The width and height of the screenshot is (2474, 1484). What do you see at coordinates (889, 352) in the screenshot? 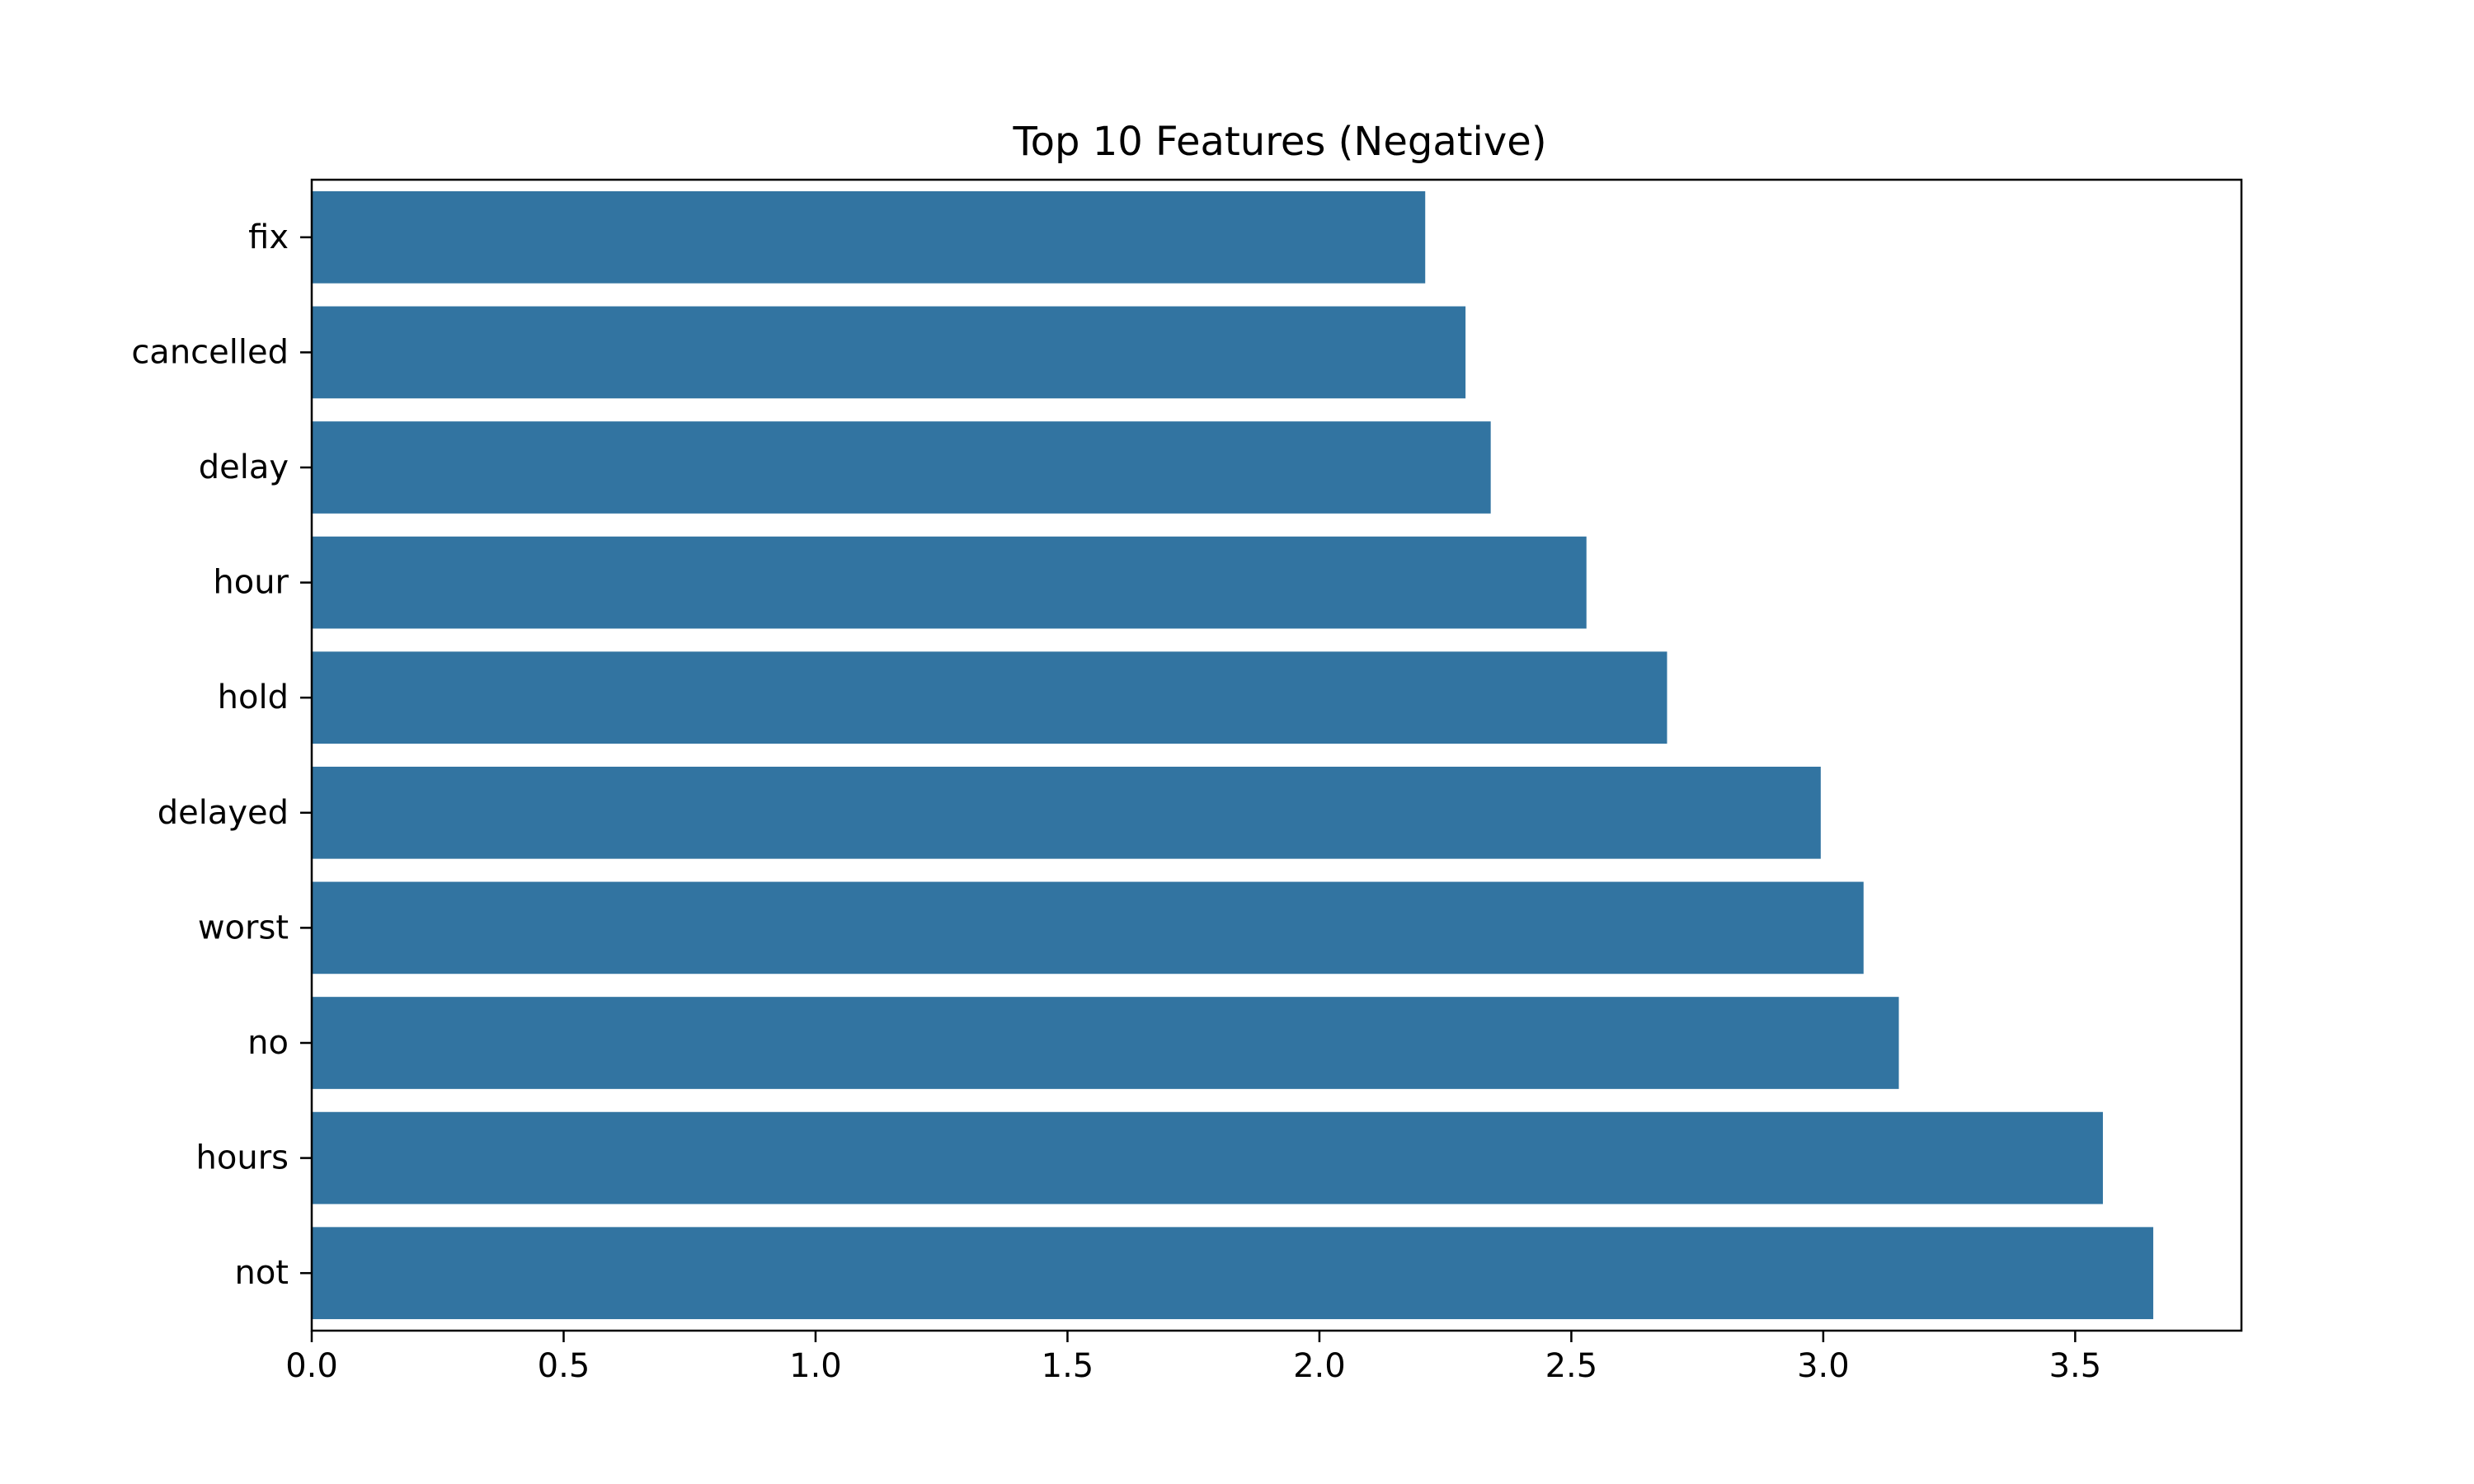
I see `bar-cancelled` at bounding box center [889, 352].